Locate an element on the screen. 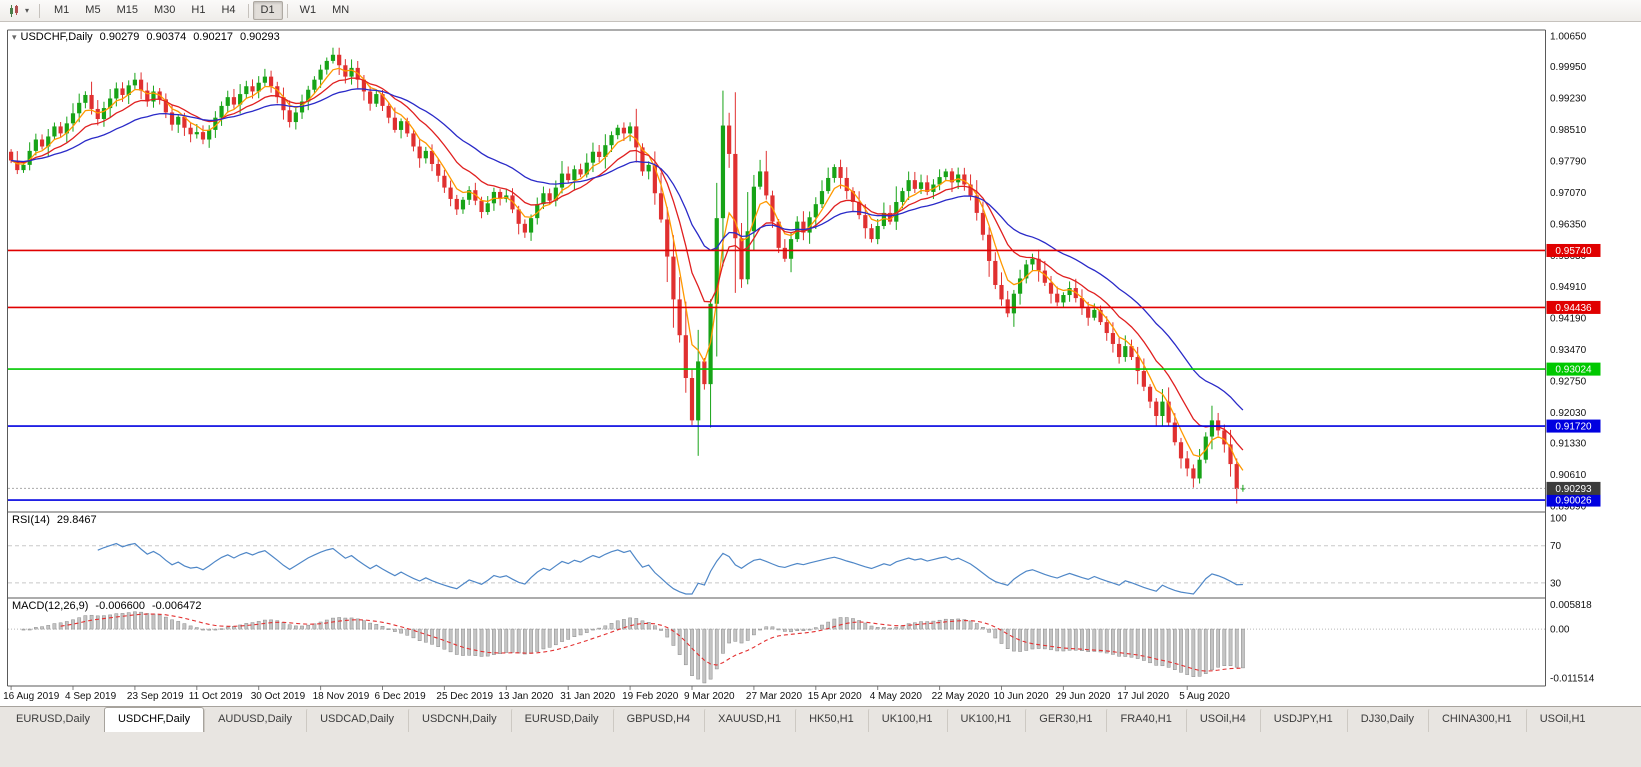  chart-tab-gbpusd-h4: GBPUSD,H4 is located at coordinates (658, 720).